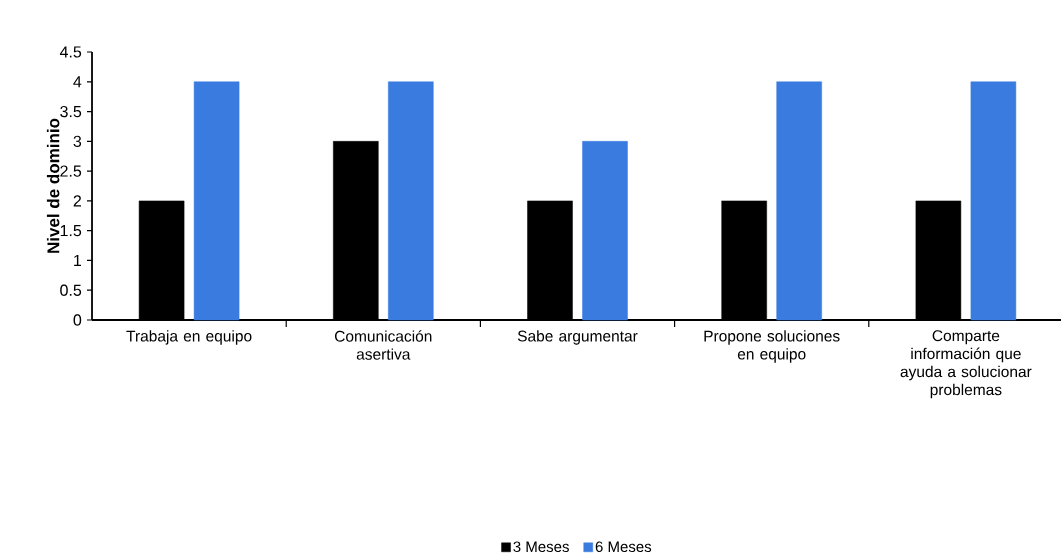 Image resolution: width=1061 pixels, height=557 pixels. Describe the element at coordinates (71, 111) in the screenshot. I see `y-tick-label: 3.5` at that location.